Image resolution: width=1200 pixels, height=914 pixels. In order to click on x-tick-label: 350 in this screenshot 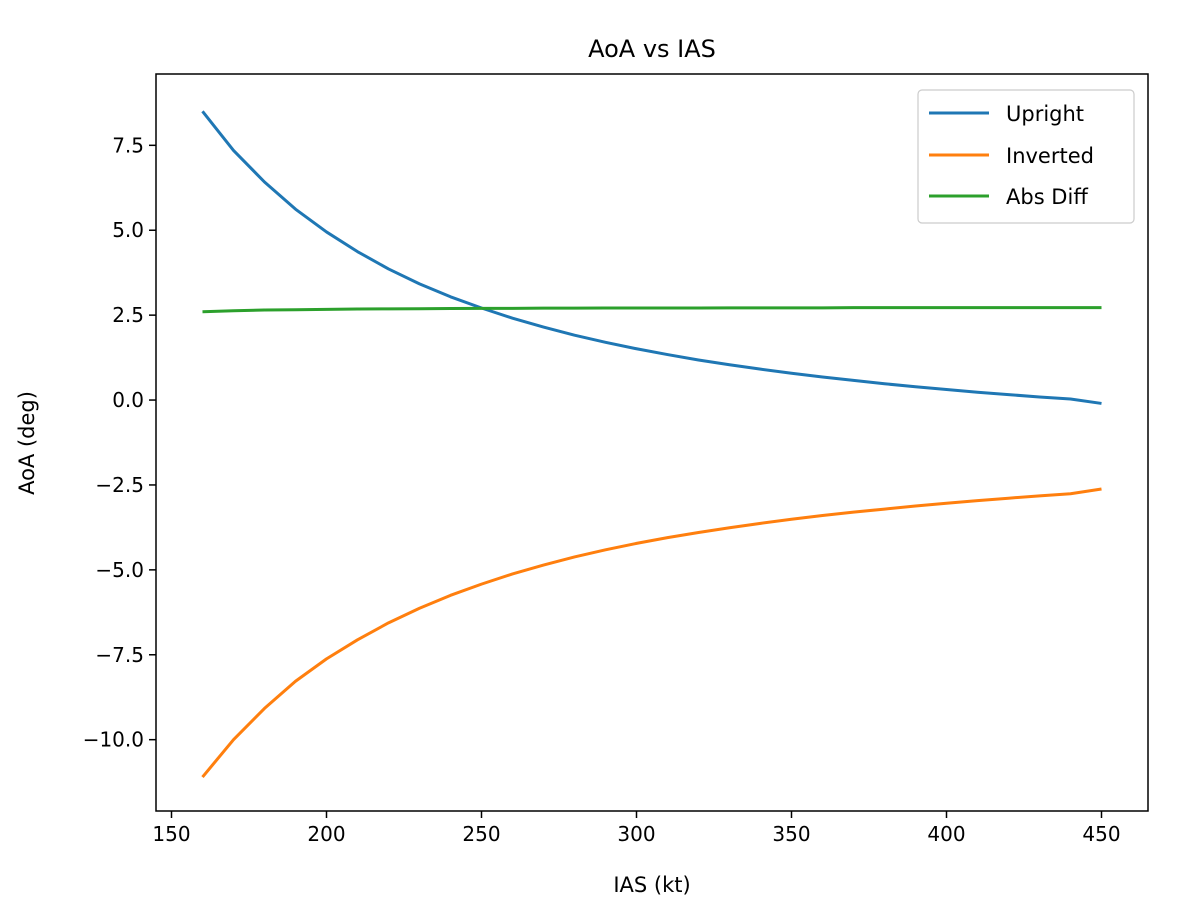, I will do `click(791, 834)`.